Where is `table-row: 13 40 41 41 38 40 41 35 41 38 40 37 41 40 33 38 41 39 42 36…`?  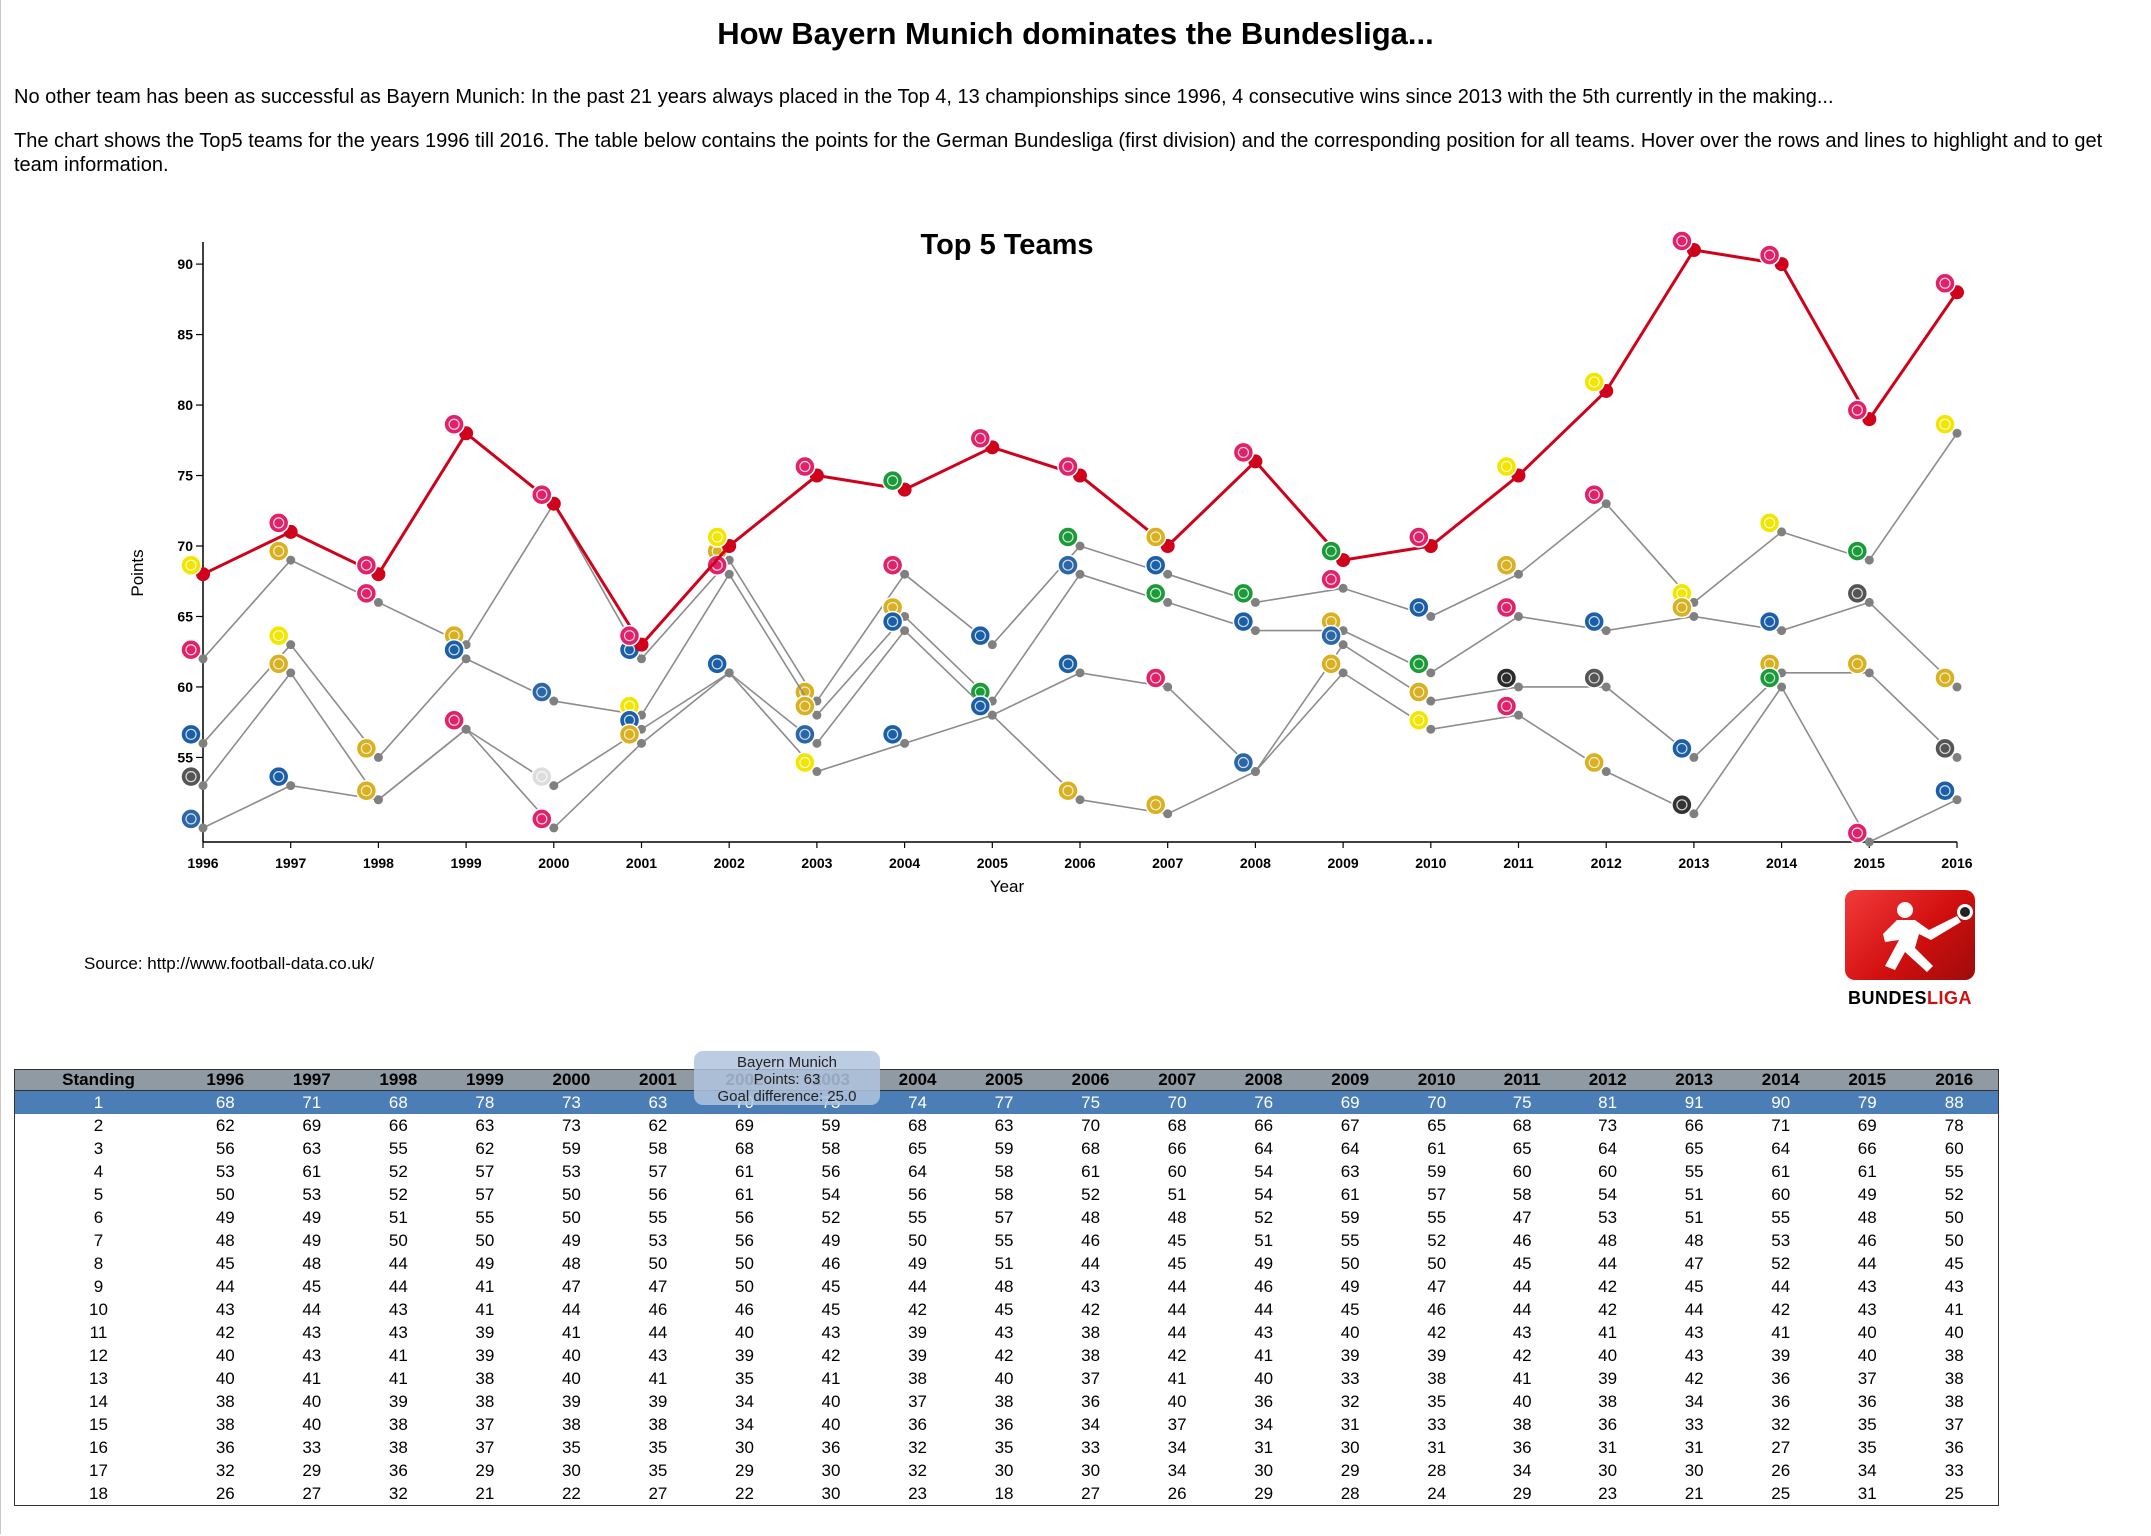
table-row: 13 40 41 41 38 40 41 35 41 38 40 37 41 40 33 38 41 39 42 36… is located at coordinates (1007, 1378).